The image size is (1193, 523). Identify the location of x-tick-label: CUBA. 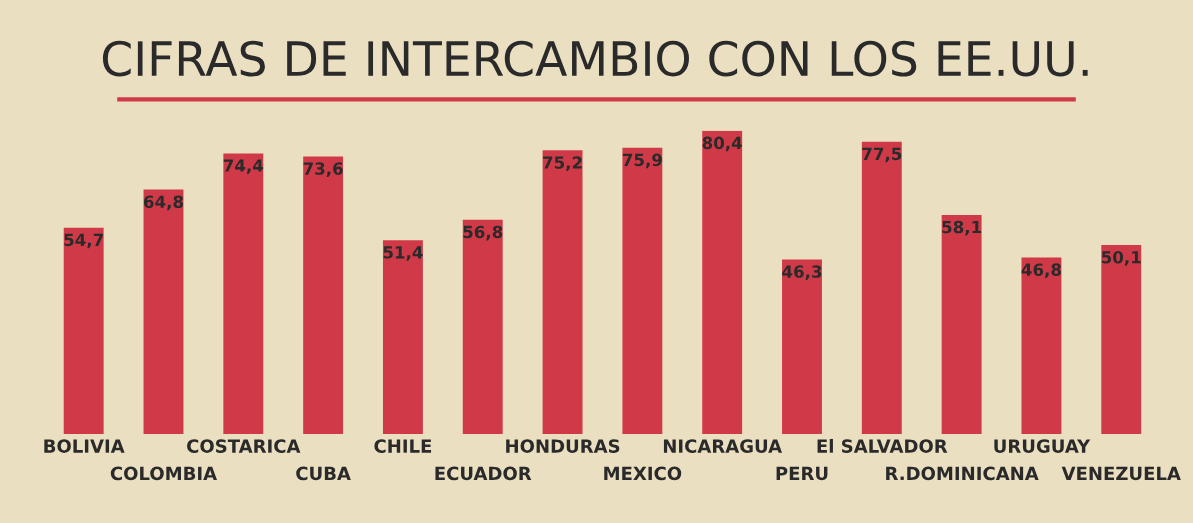
(323, 473).